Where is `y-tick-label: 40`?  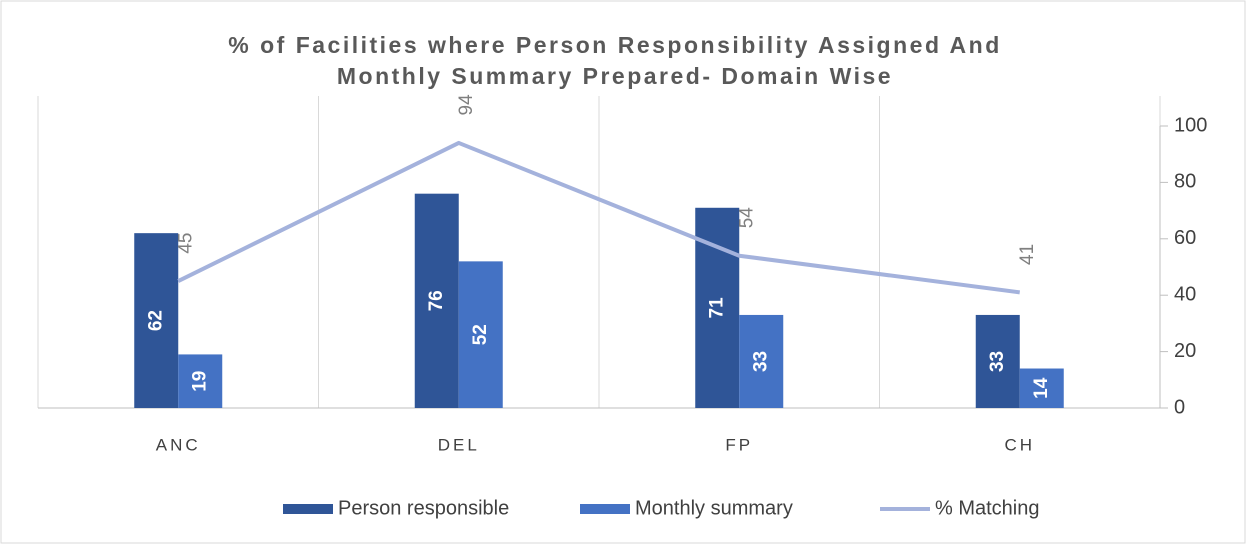 y-tick-label: 40 is located at coordinates (1185, 294).